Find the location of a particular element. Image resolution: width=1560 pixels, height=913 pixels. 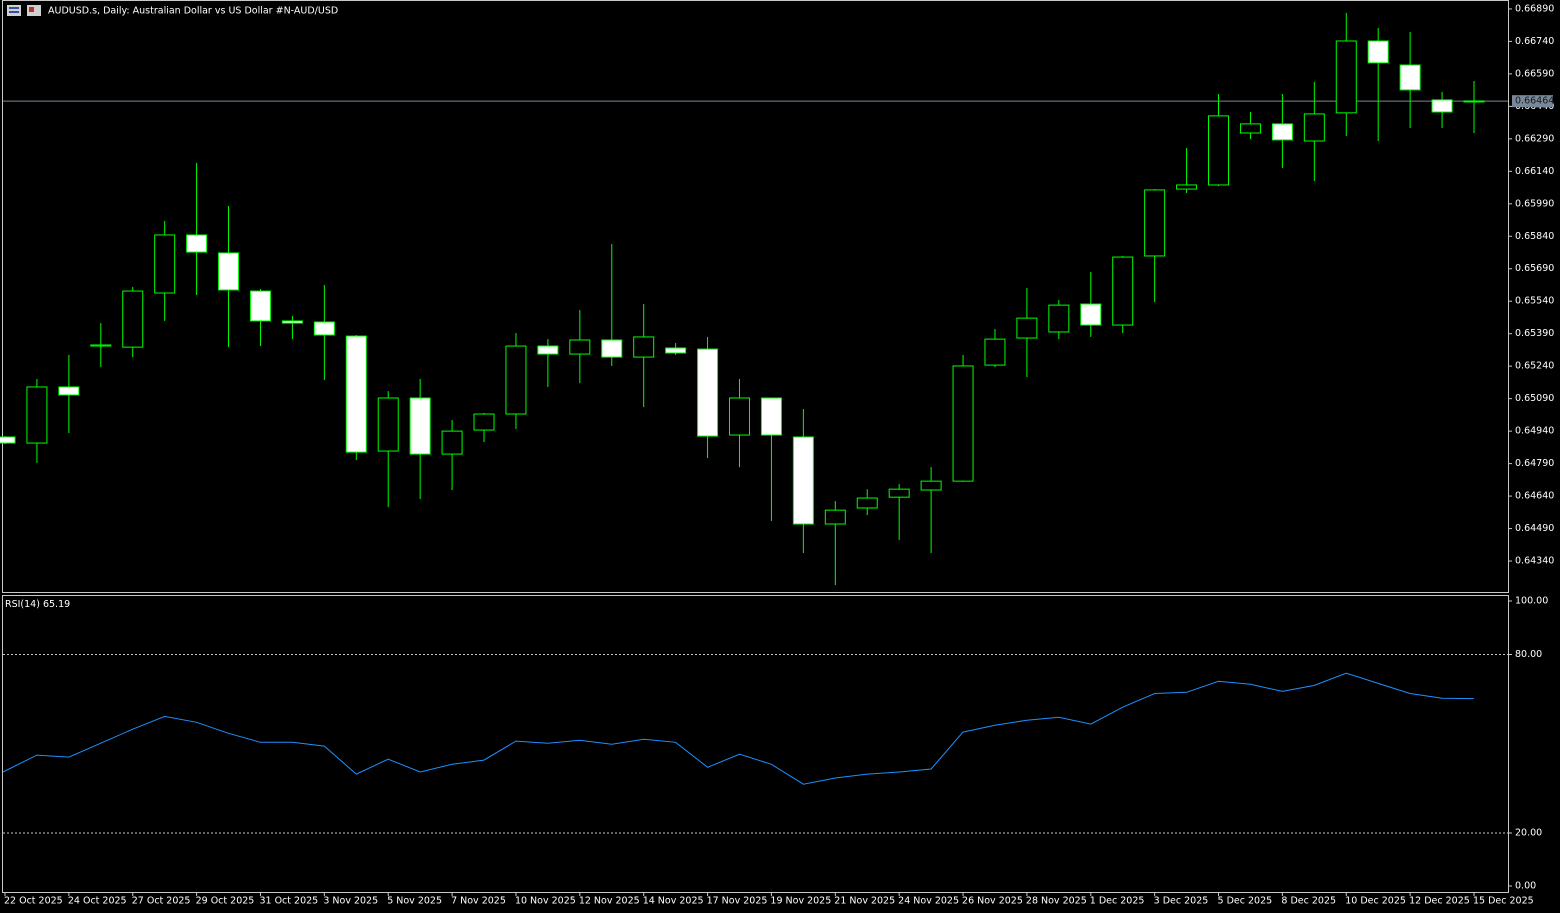

bid-label-box is located at coordinates (1532, 101).